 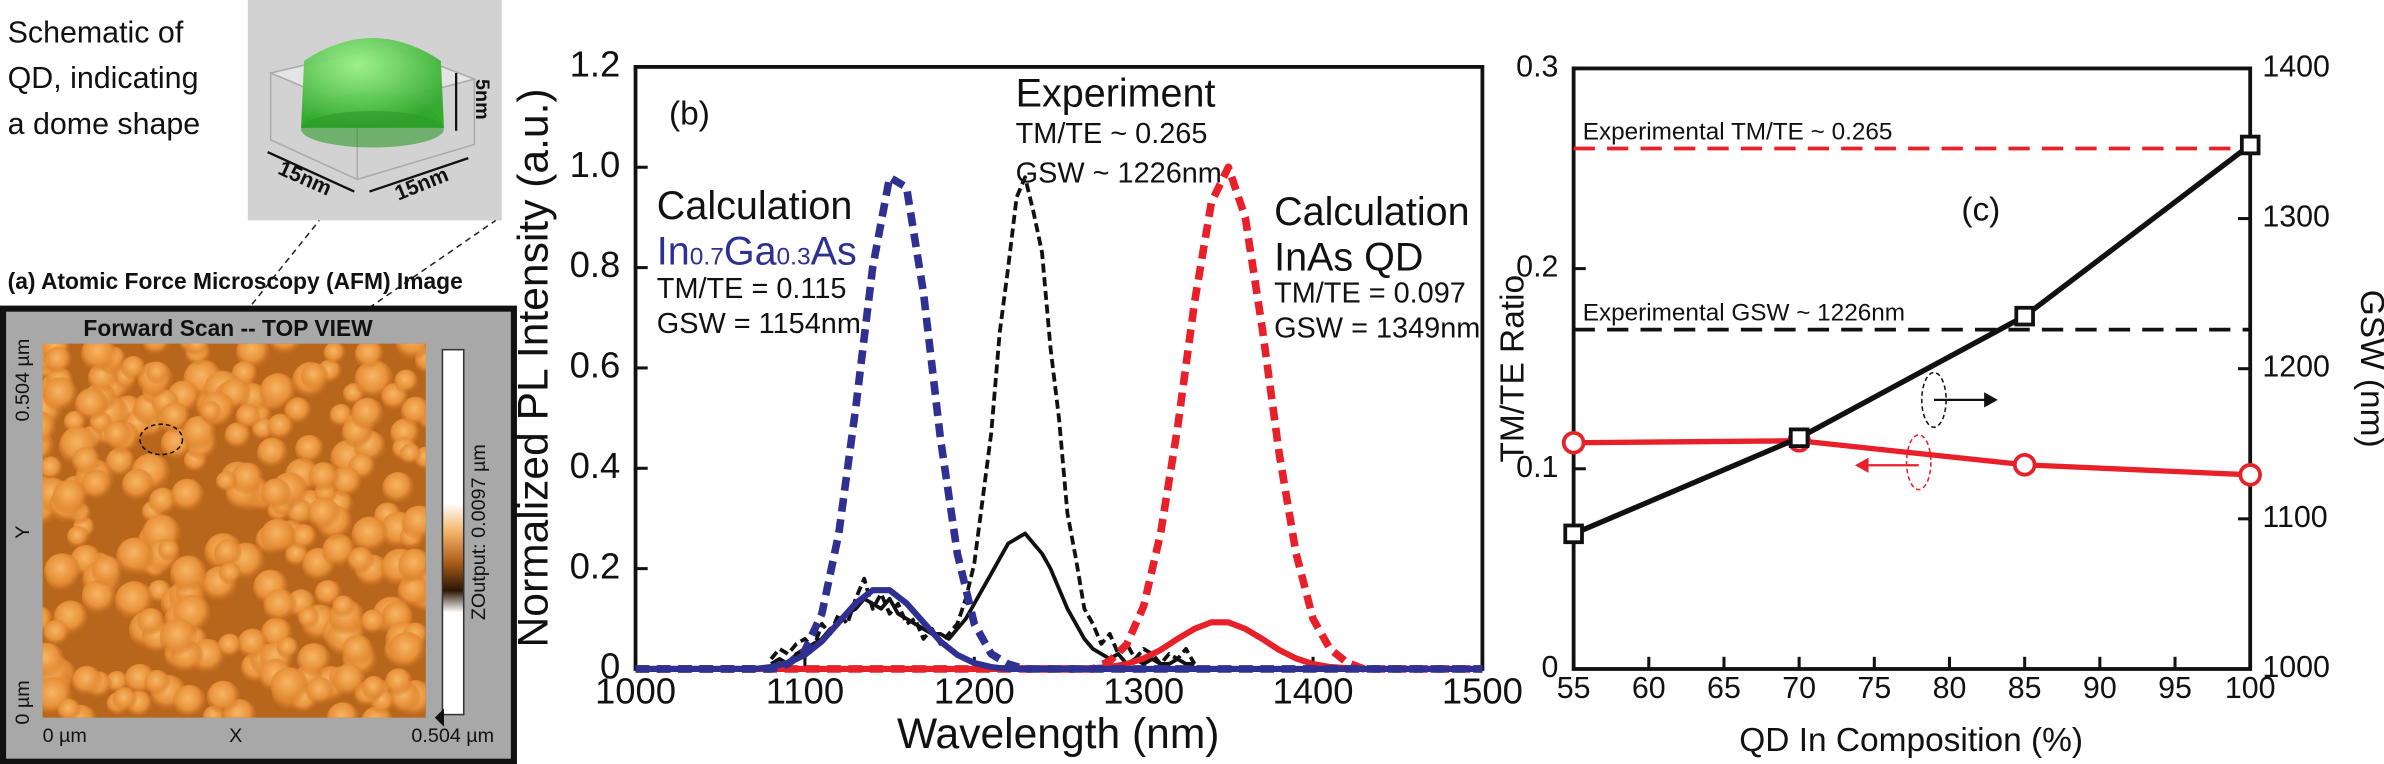 I want to click on x-tick-label: 1400, so click(x=1312, y=691).